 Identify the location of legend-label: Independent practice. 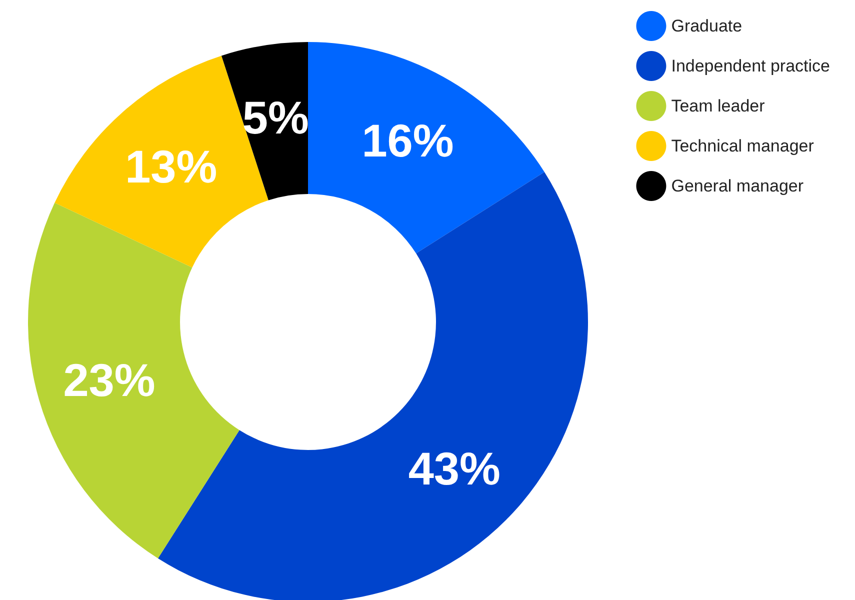
(750, 66).